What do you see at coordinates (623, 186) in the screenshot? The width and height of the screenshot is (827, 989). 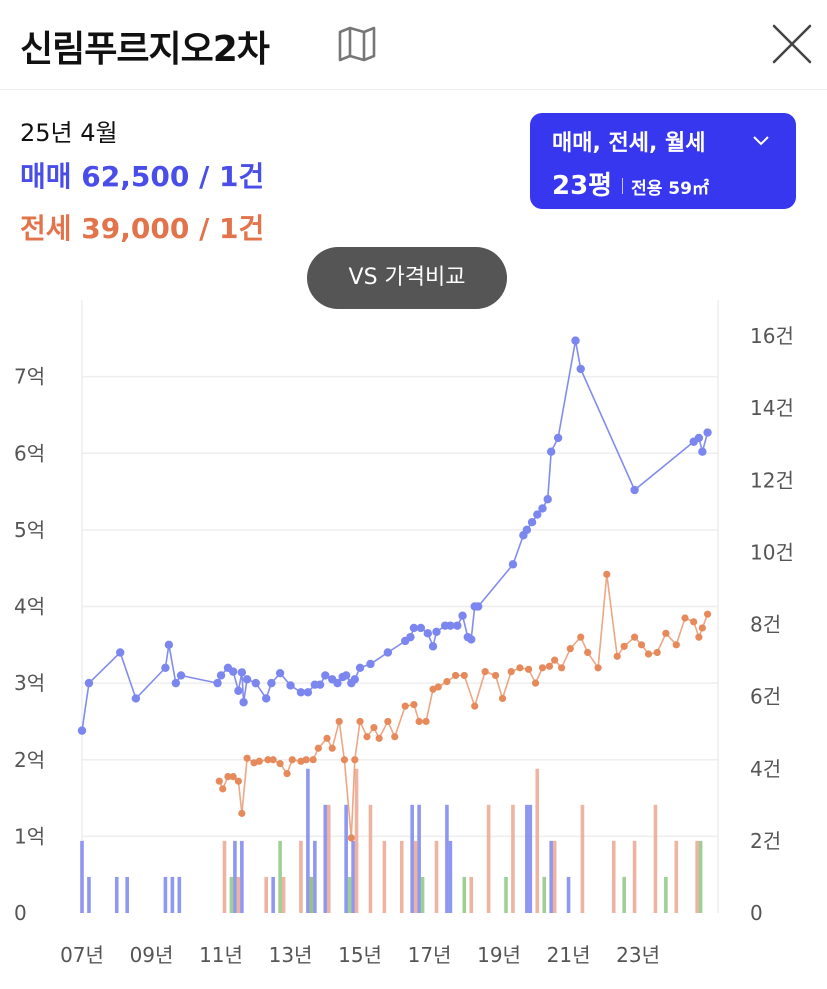 I see `divider` at bounding box center [623, 186].